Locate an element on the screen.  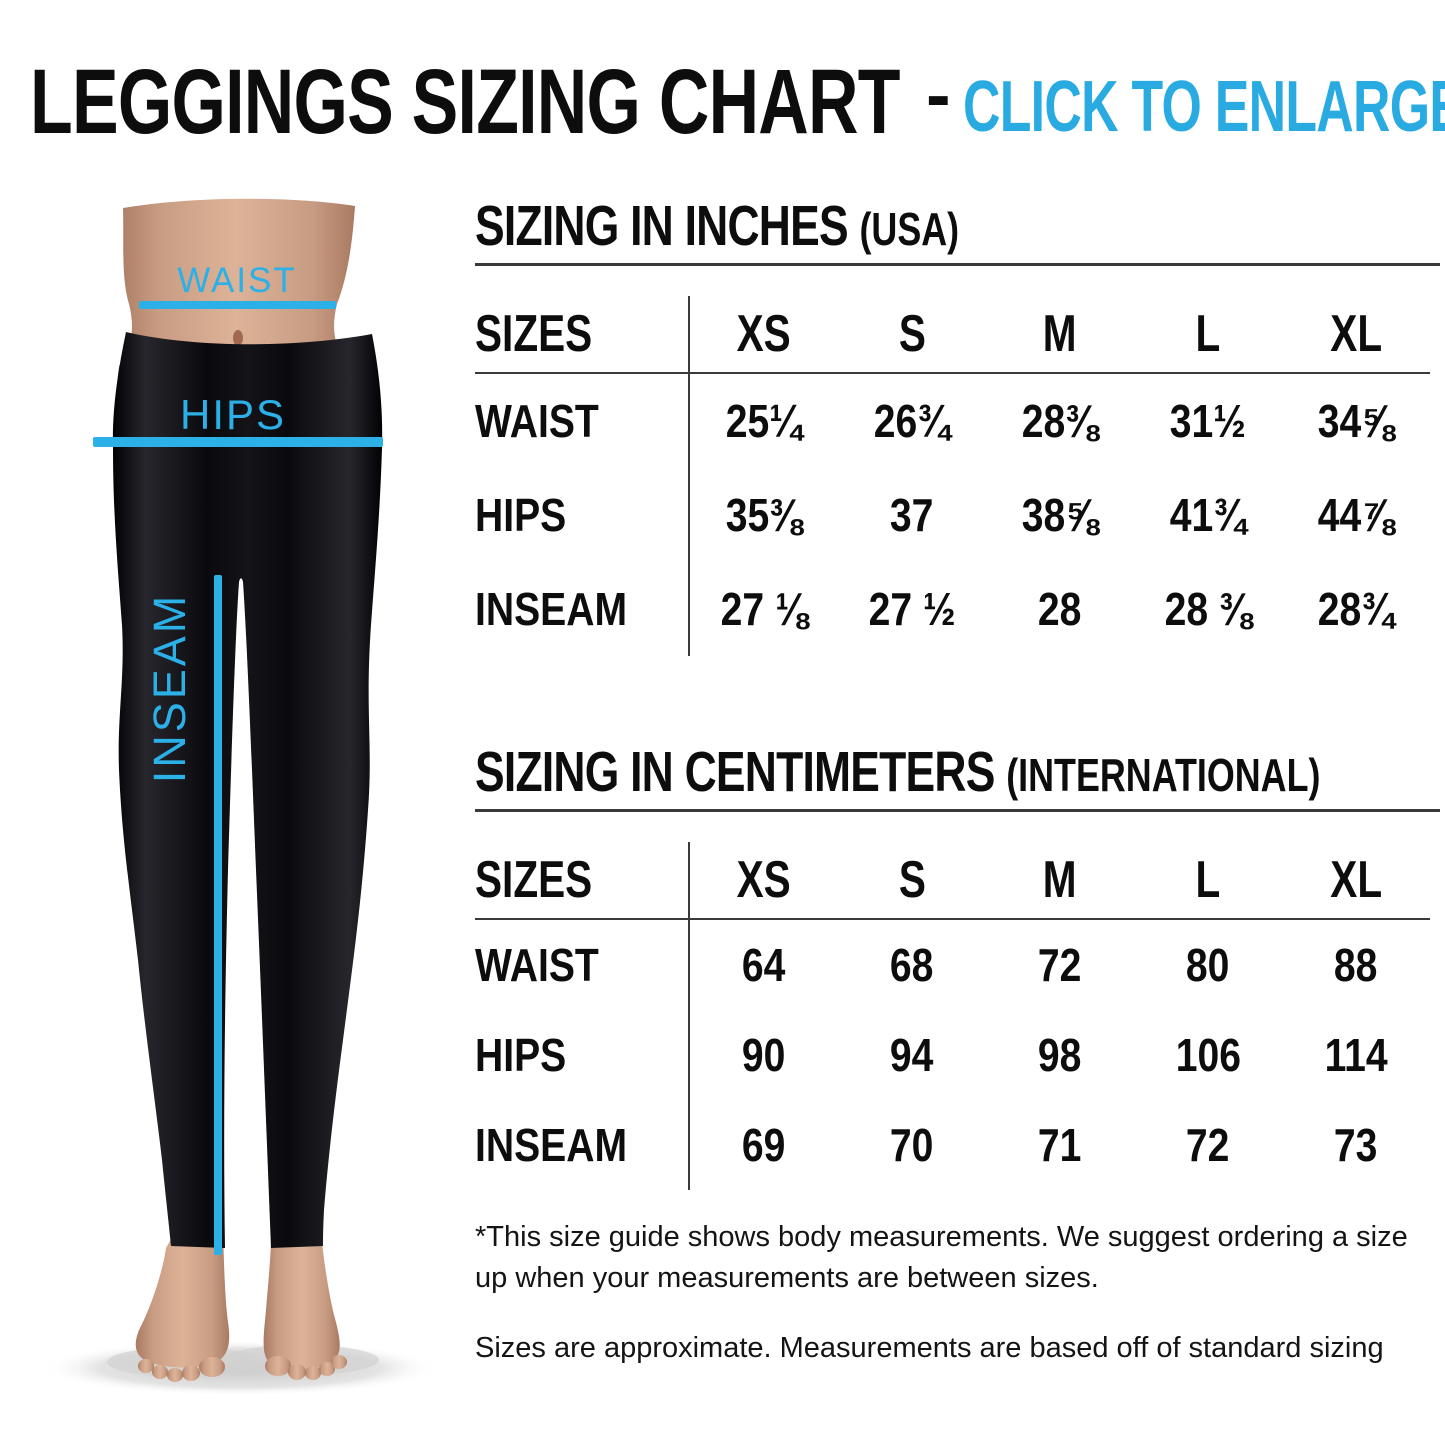
value-cell: 114 is located at coordinates (1356, 1055).